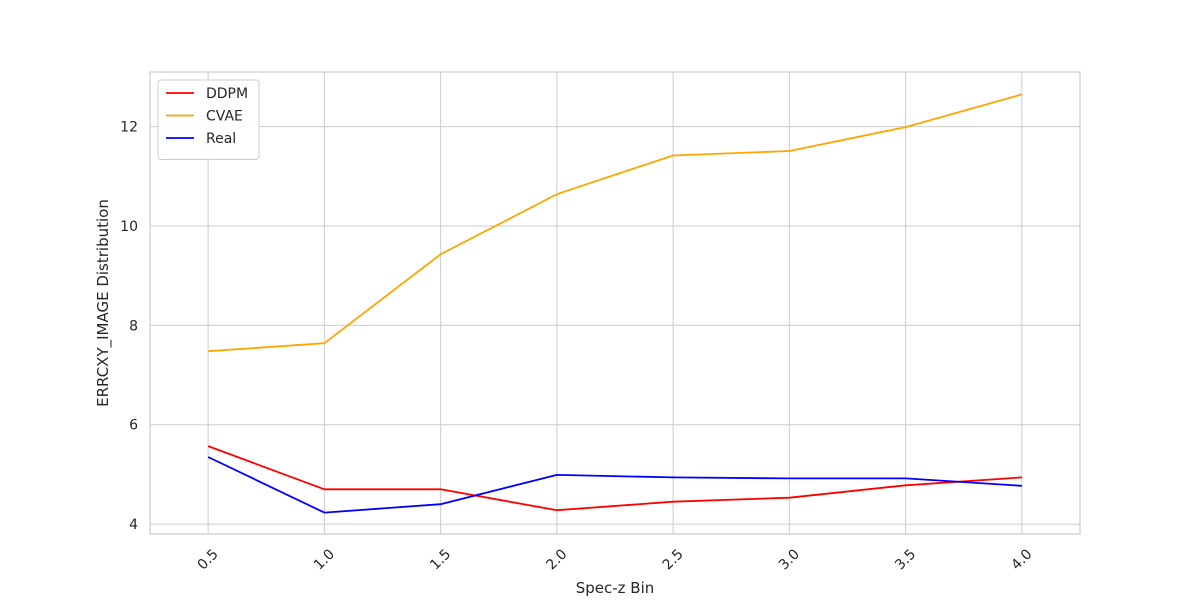 The image size is (1200, 600). Describe the element at coordinates (133, 525) in the screenshot. I see `y-tick-label: 4` at that location.